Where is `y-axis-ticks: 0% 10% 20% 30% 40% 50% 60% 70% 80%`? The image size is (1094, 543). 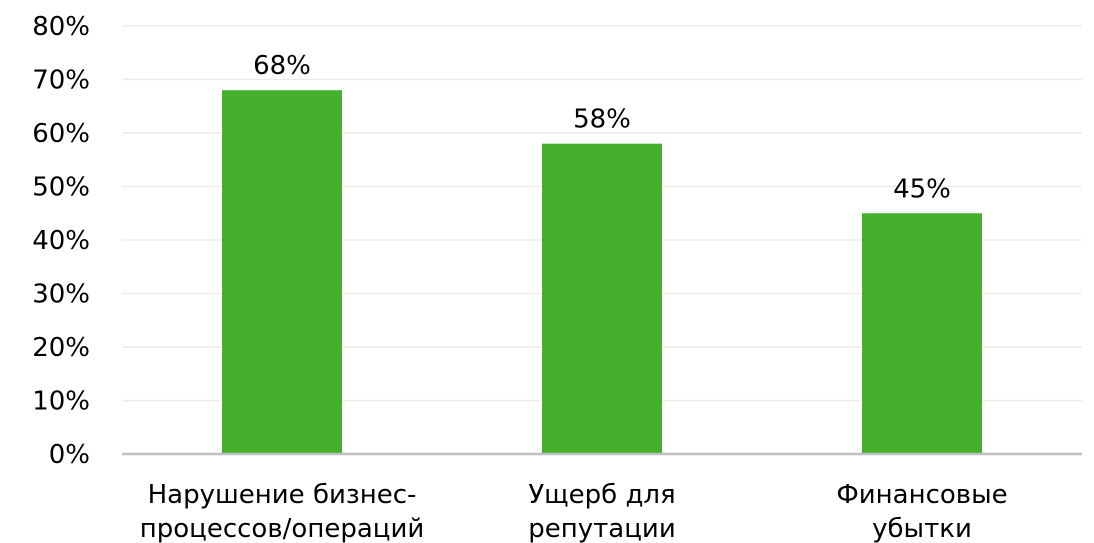 y-axis-ticks: 0% 10% 20% 30% 40% 50% 60% 70% 80% is located at coordinates (61, 241).